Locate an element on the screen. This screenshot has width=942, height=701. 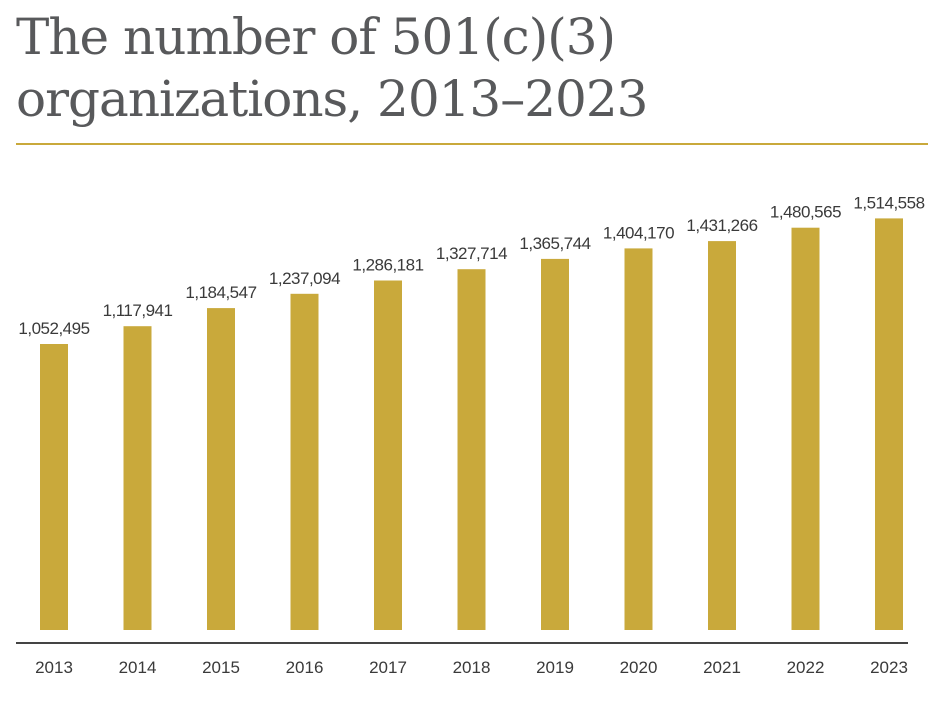
x-tick-label-2019: 2019 is located at coordinates (555, 667).